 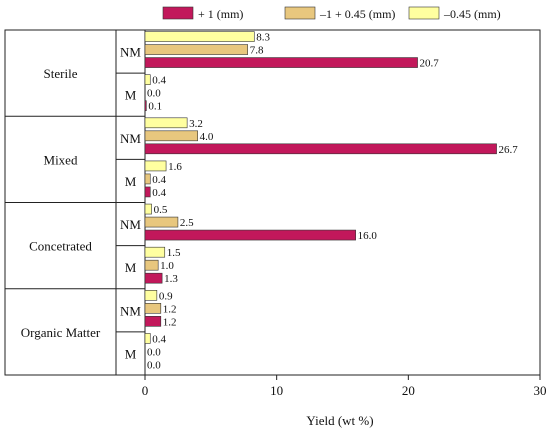 What do you see at coordinates (174, 253) in the screenshot?
I see `bar-value-label: 1.5` at bounding box center [174, 253].